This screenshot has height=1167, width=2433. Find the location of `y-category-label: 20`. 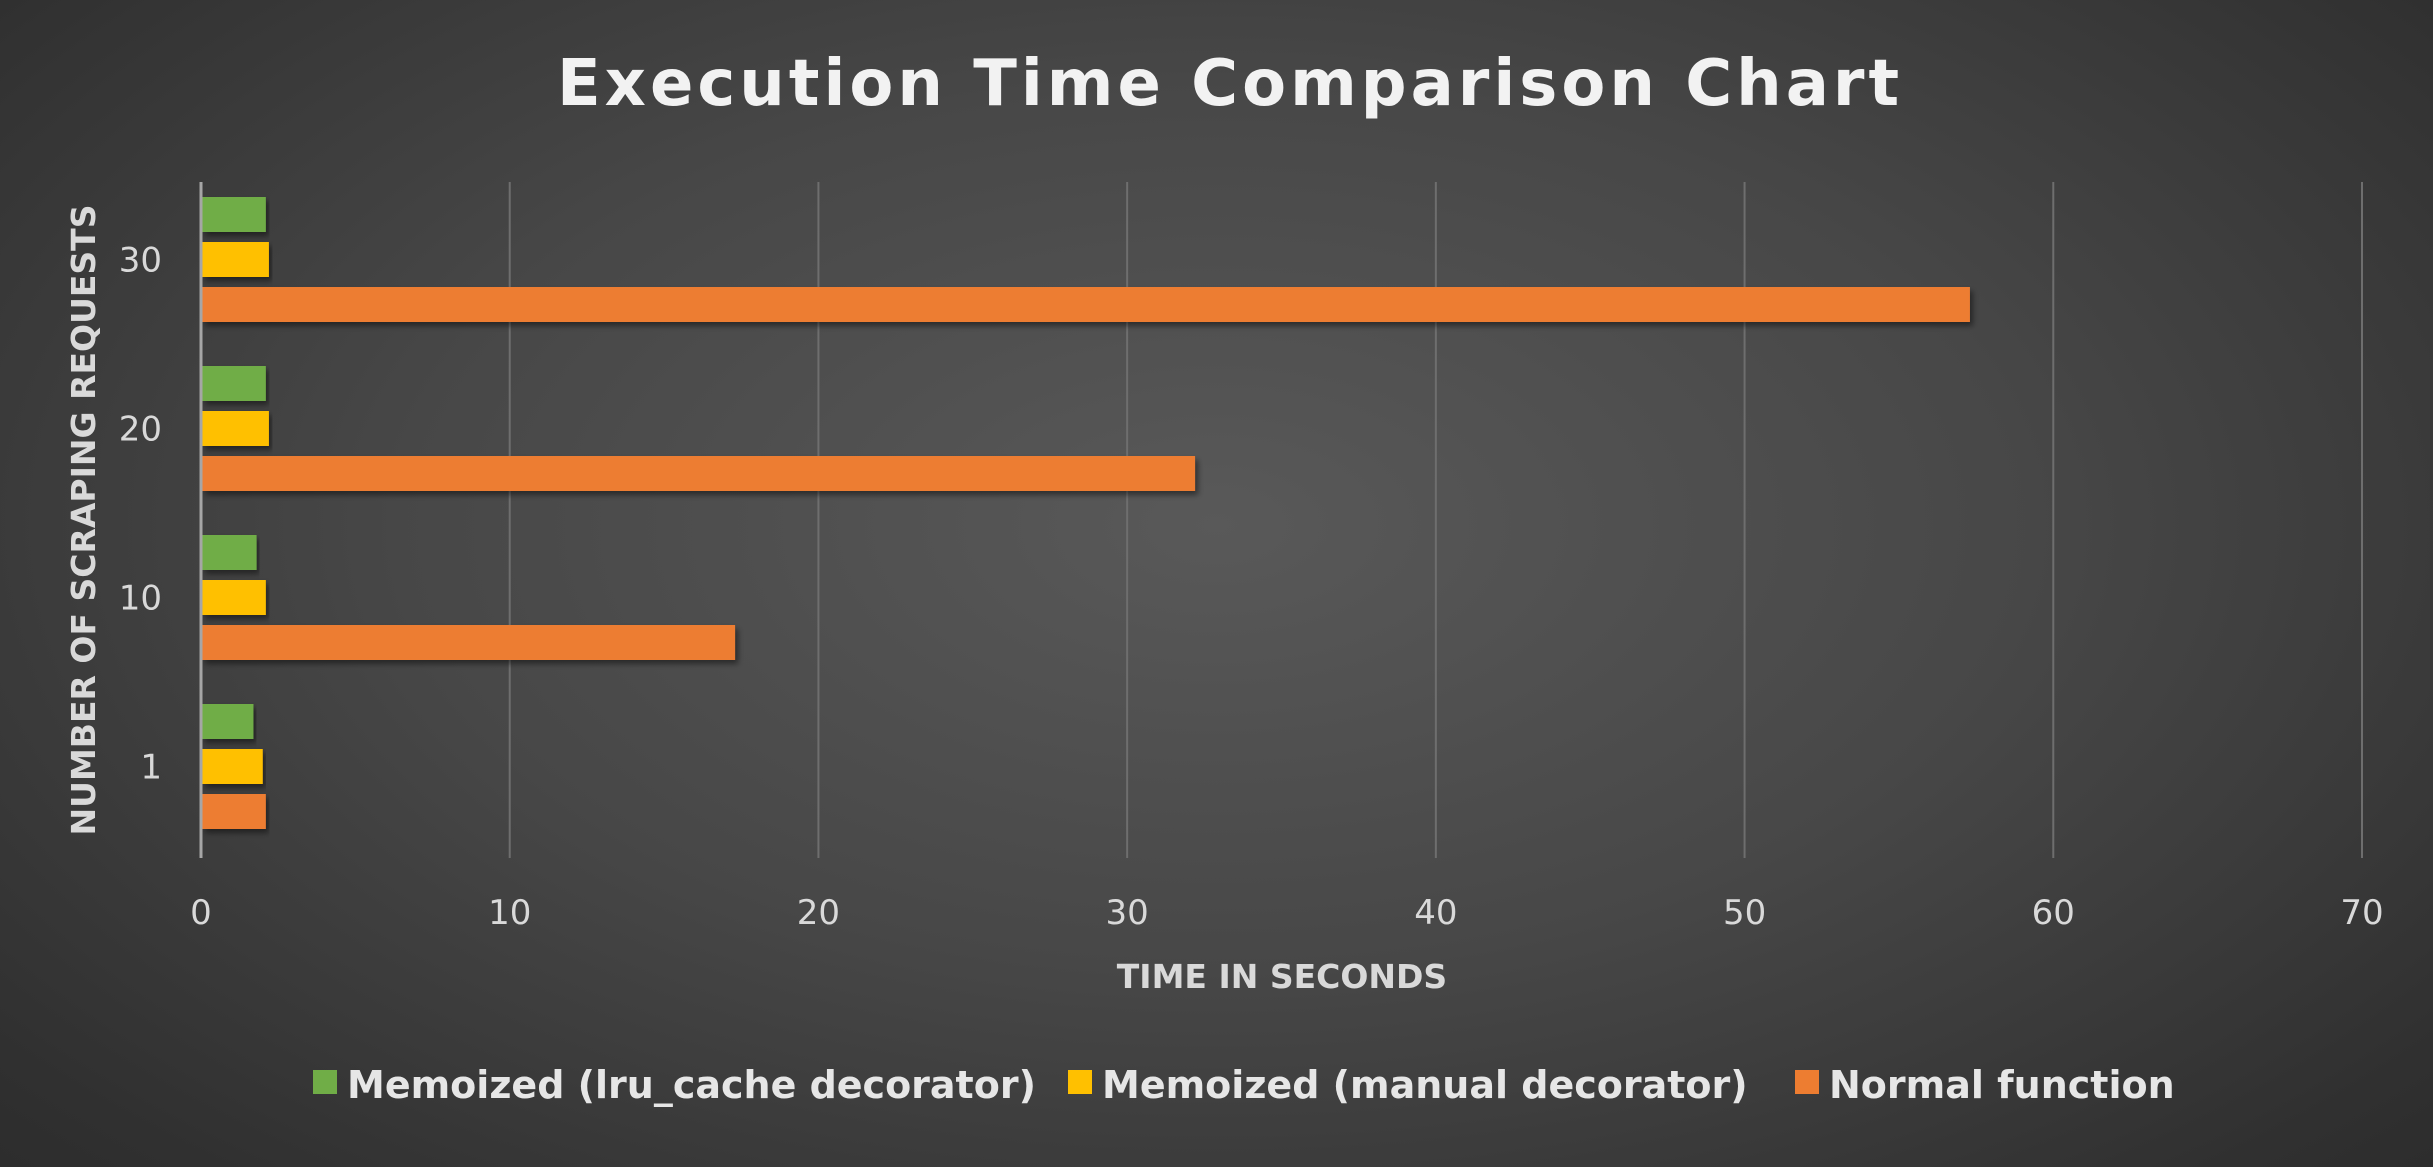

y-category-label: 20 is located at coordinates (140, 430).